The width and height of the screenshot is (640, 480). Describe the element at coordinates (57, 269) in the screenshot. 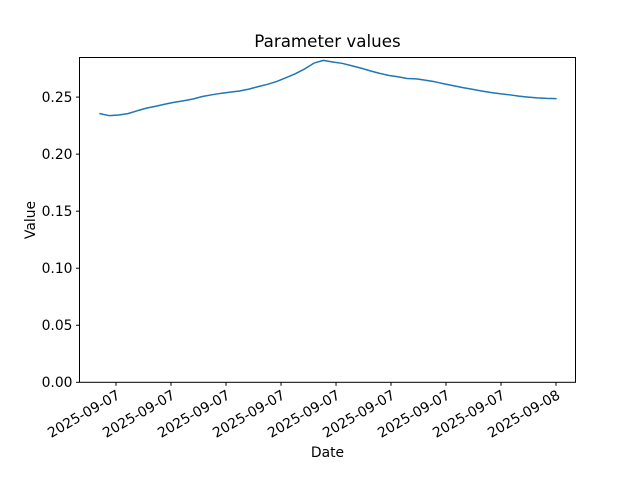

I see `y-tick-label: 0.10` at that location.